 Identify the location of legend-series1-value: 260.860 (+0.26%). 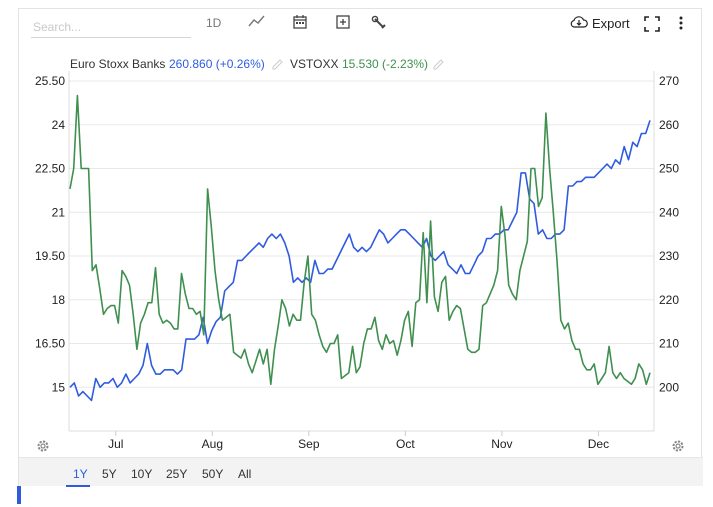
(217, 64).